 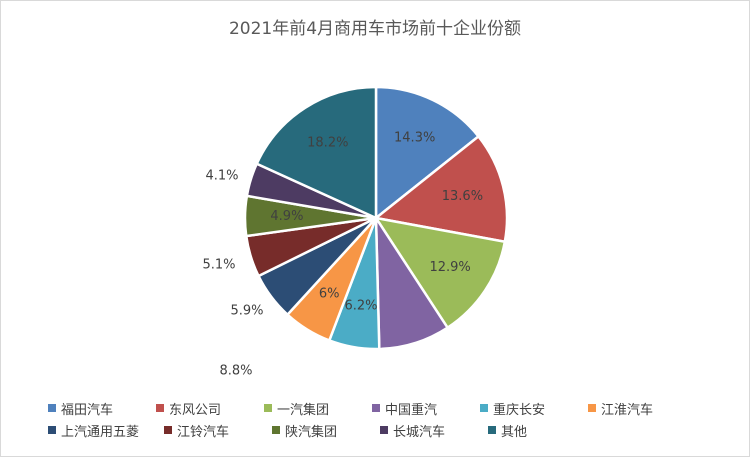 I want to click on legend-item: 福田汽车, so click(x=102, y=408).